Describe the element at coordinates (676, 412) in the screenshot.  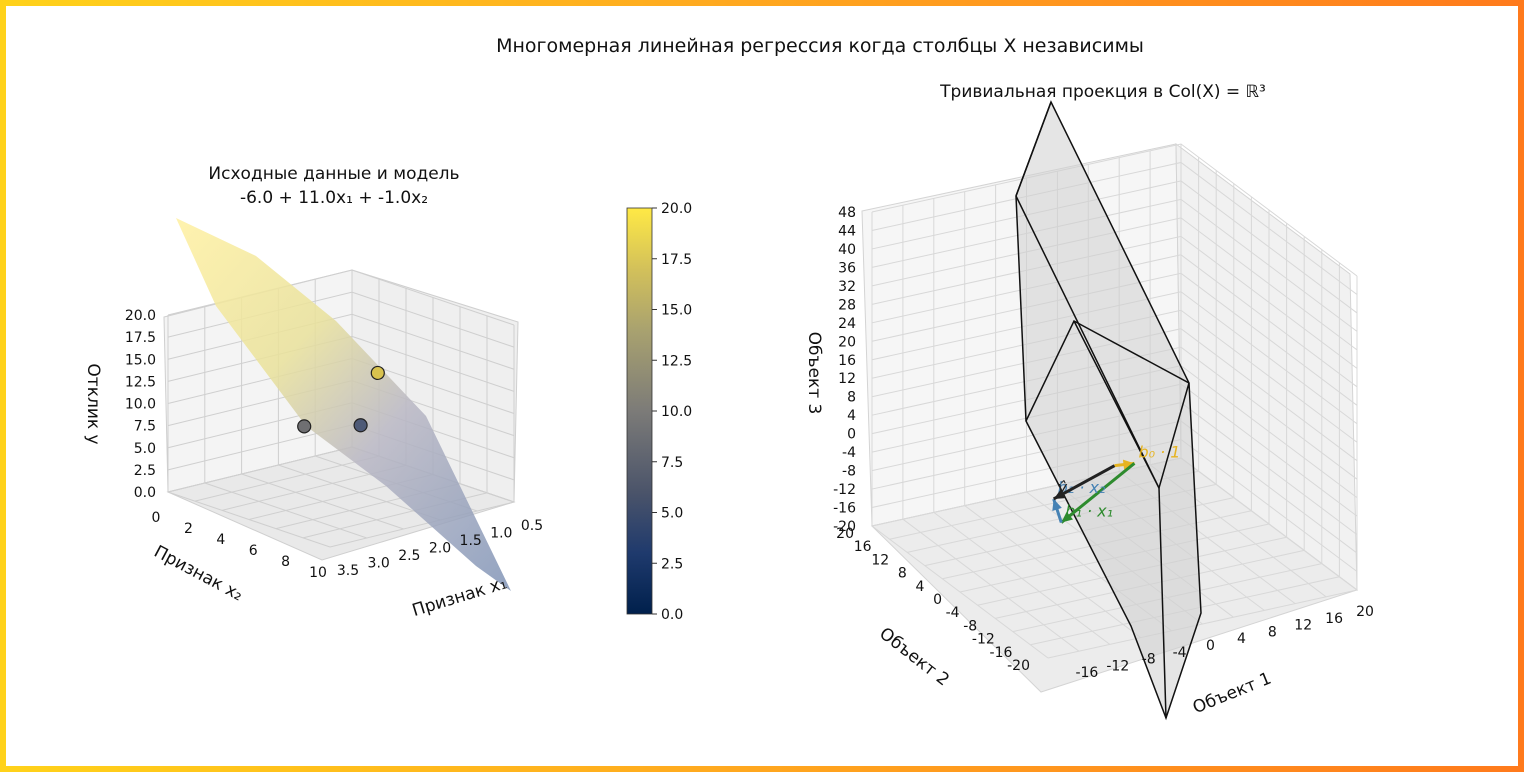
I see `colorbar-tick-label: 10.0` at that location.